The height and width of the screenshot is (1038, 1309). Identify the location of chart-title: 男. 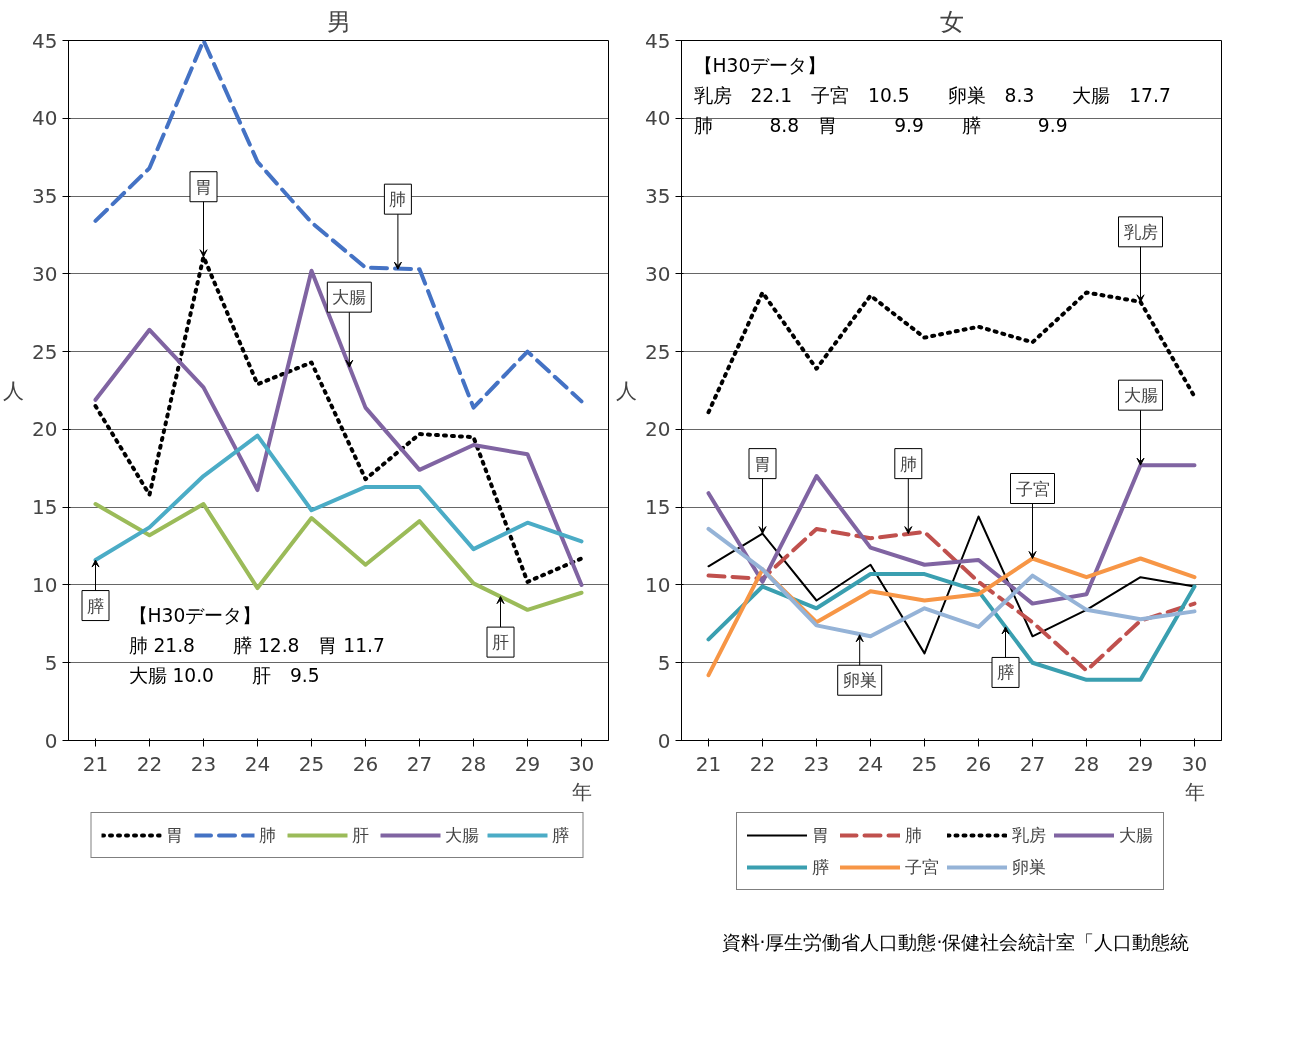
(338, 21).